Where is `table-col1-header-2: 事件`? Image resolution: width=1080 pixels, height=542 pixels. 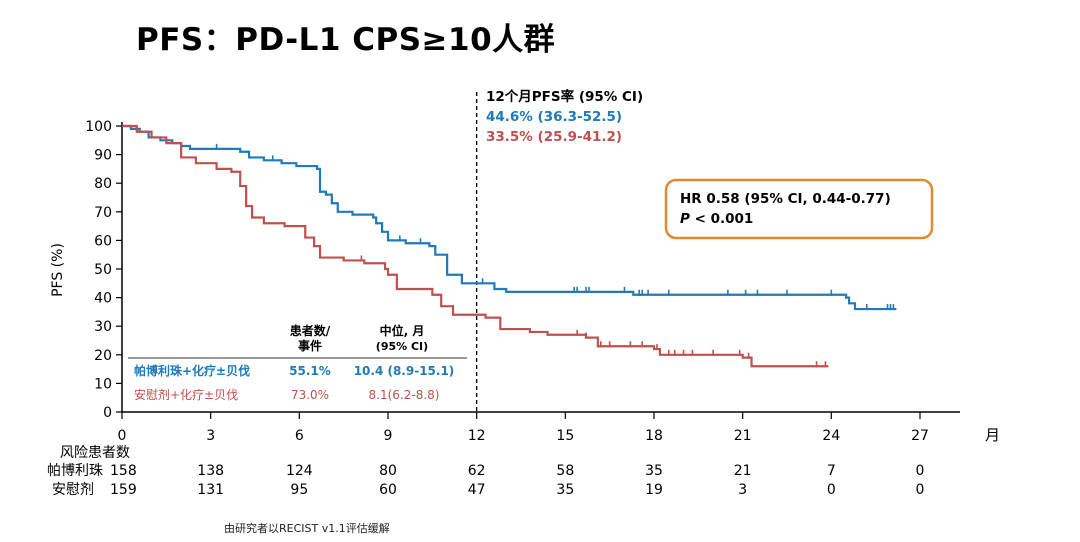 table-col1-header-2: 事件 is located at coordinates (310, 345).